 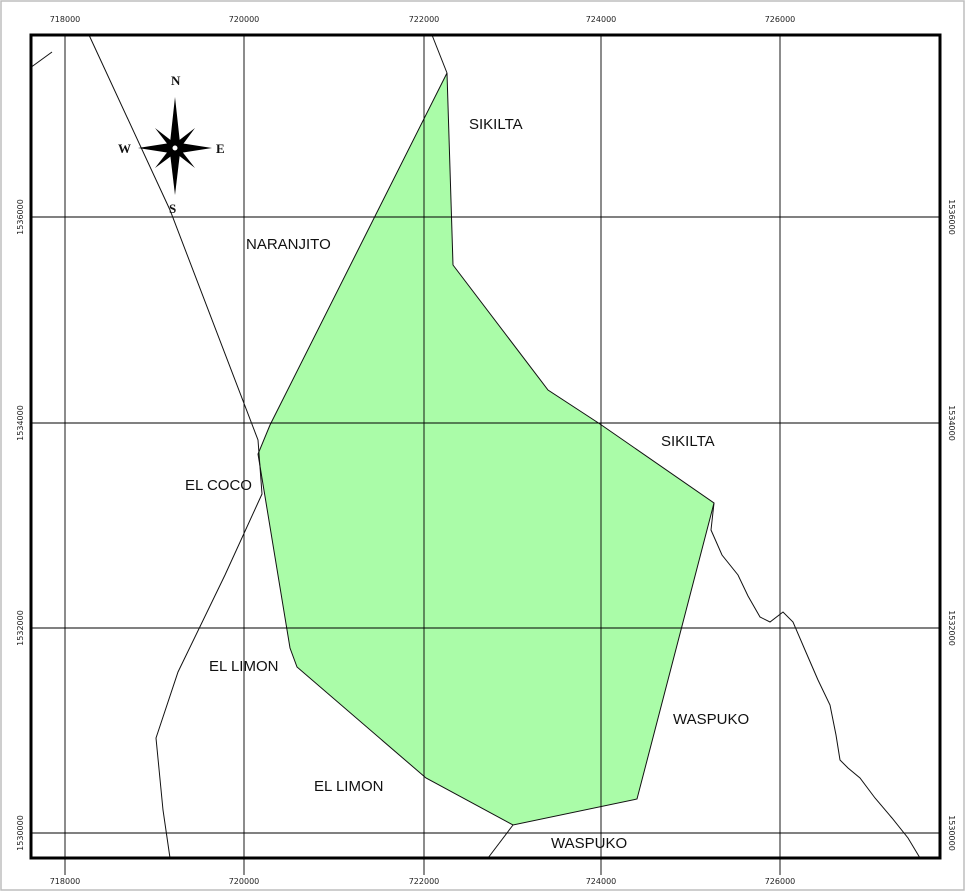 I want to click on place-label-sikilta-north: SIKILTA, so click(x=496, y=124).